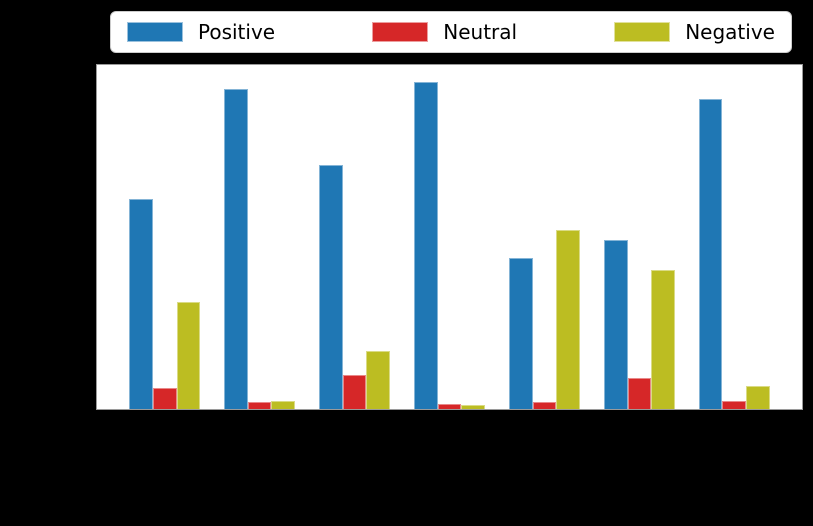 The image size is (813, 526). I want to click on bar-positive-group3, so click(330, 286).